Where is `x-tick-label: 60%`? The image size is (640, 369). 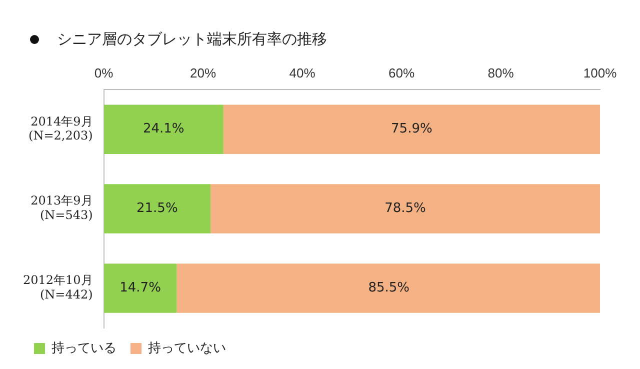
x-tick-label: 60% is located at coordinates (401, 72).